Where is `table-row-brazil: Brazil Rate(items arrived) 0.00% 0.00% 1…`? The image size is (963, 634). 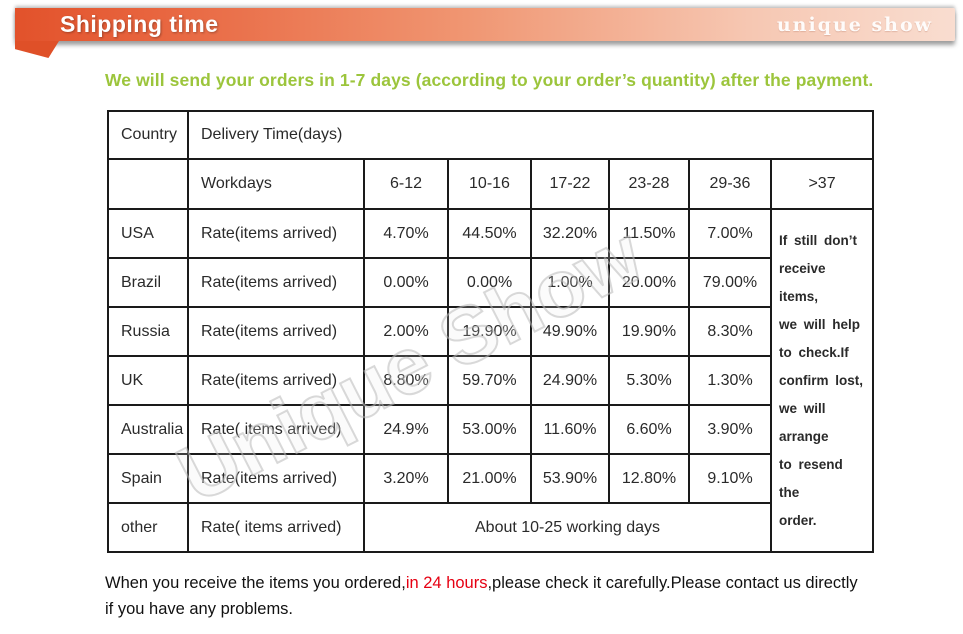 table-row-brazil: Brazil Rate(items arrived) 0.00% 0.00% 1… is located at coordinates (490, 282).